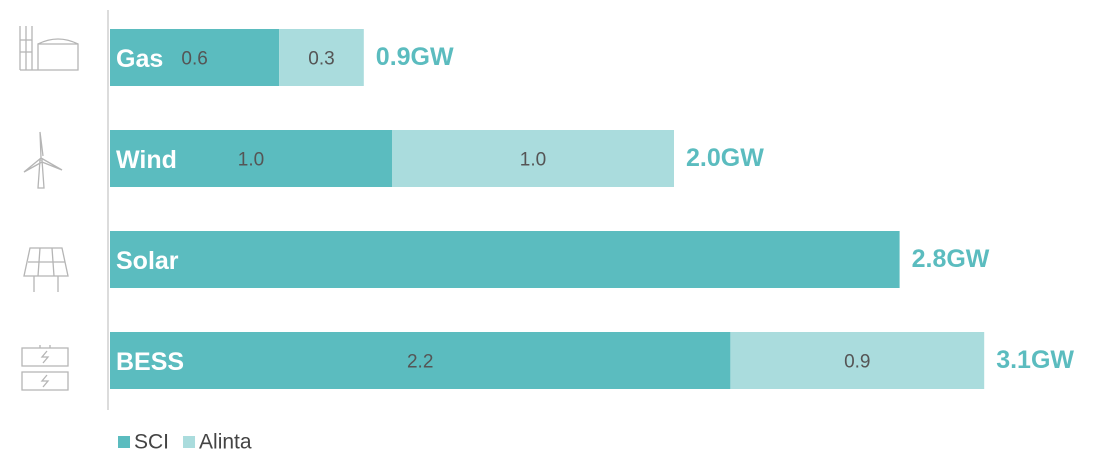  I want to click on value-label: 0.9, so click(857, 362).